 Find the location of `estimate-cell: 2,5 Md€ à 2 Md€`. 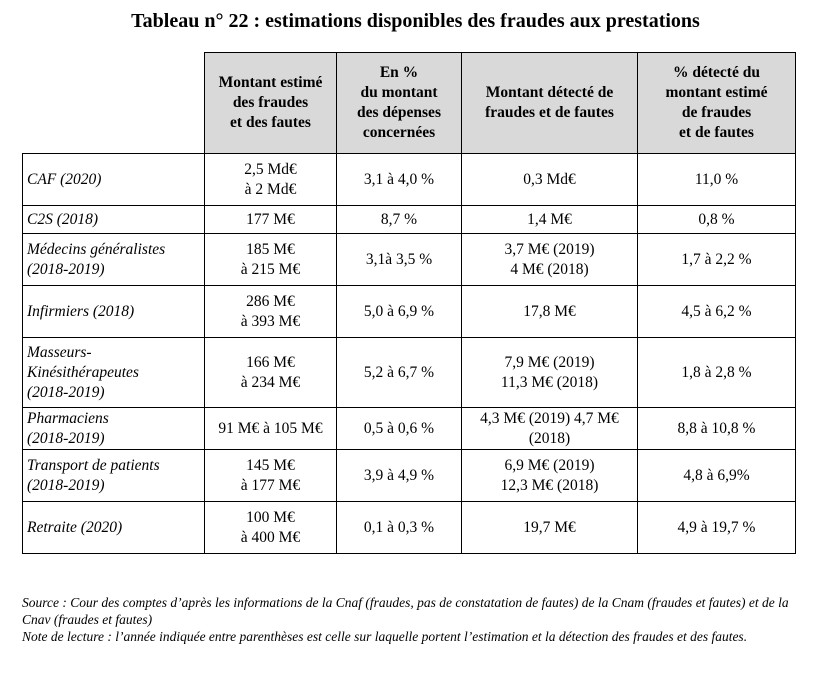

estimate-cell: 2,5 Md€ à 2 Md€ is located at coordinates (270, 179).